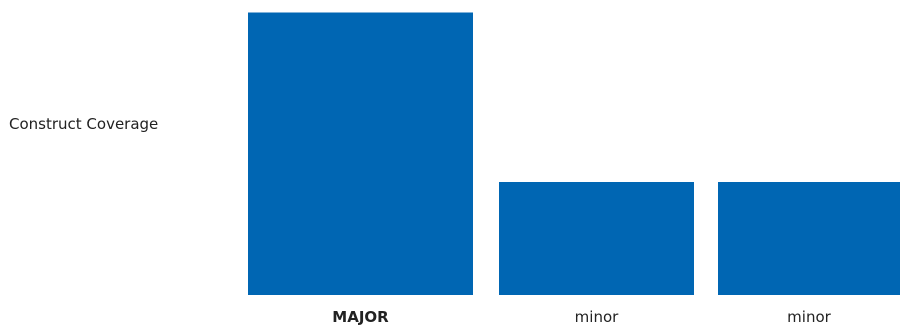 Image resolution: width=901 pixels, height=327 pixels. I want to click on y-axis-label: Construct Coverage, so click(84, 124).